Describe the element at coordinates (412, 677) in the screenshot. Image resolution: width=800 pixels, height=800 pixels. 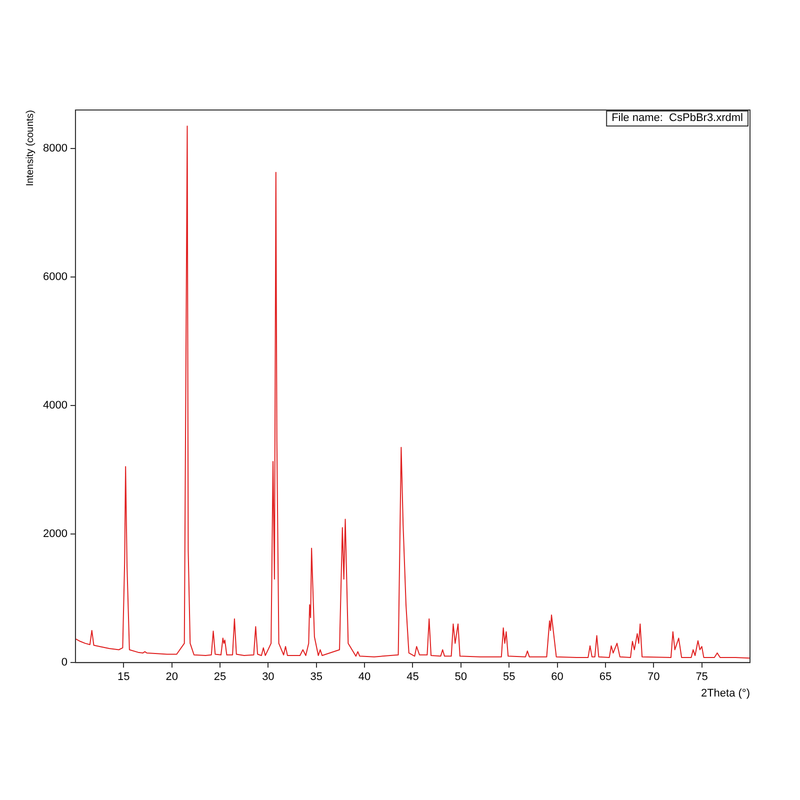
I see `x-tick-label: 45` at that location.